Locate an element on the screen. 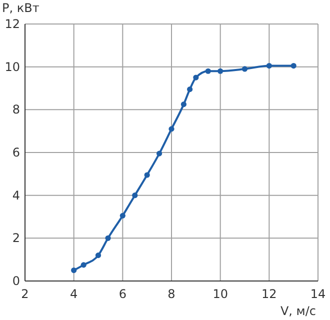  x-tick-label: 4 is located at coordinates (74, 294).